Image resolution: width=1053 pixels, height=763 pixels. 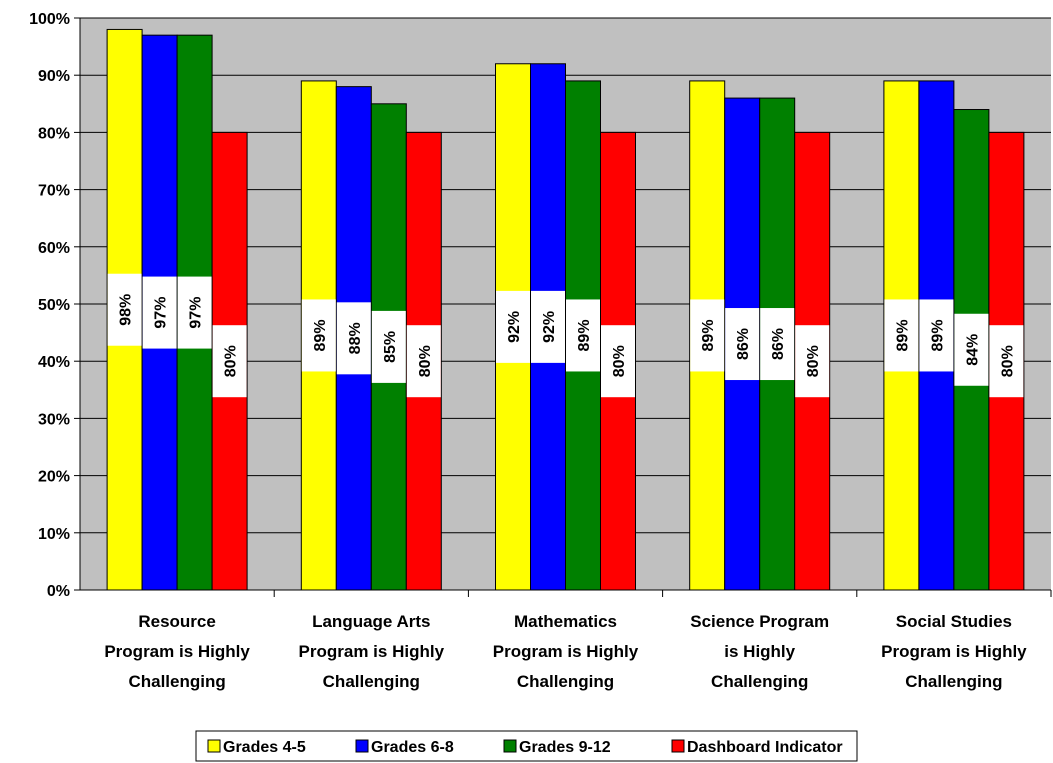 I want to click on y-tick-label: 80%, so click(x=54, y=133).